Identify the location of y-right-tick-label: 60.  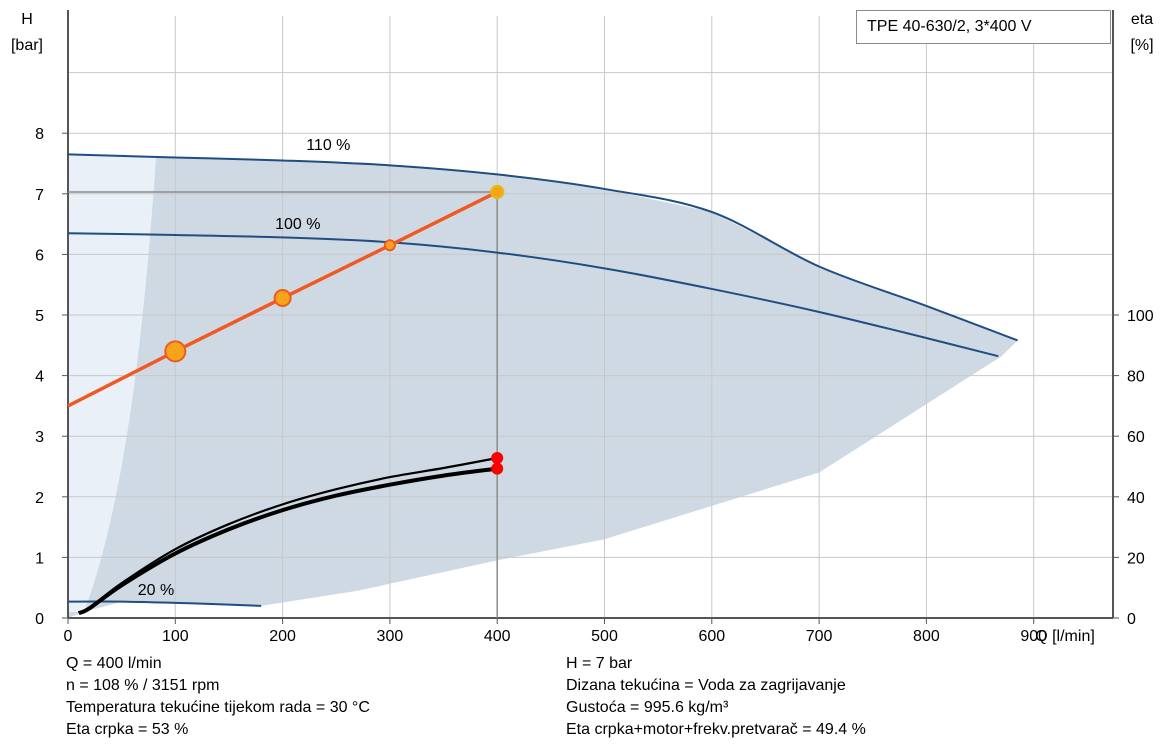
(1136, 437).